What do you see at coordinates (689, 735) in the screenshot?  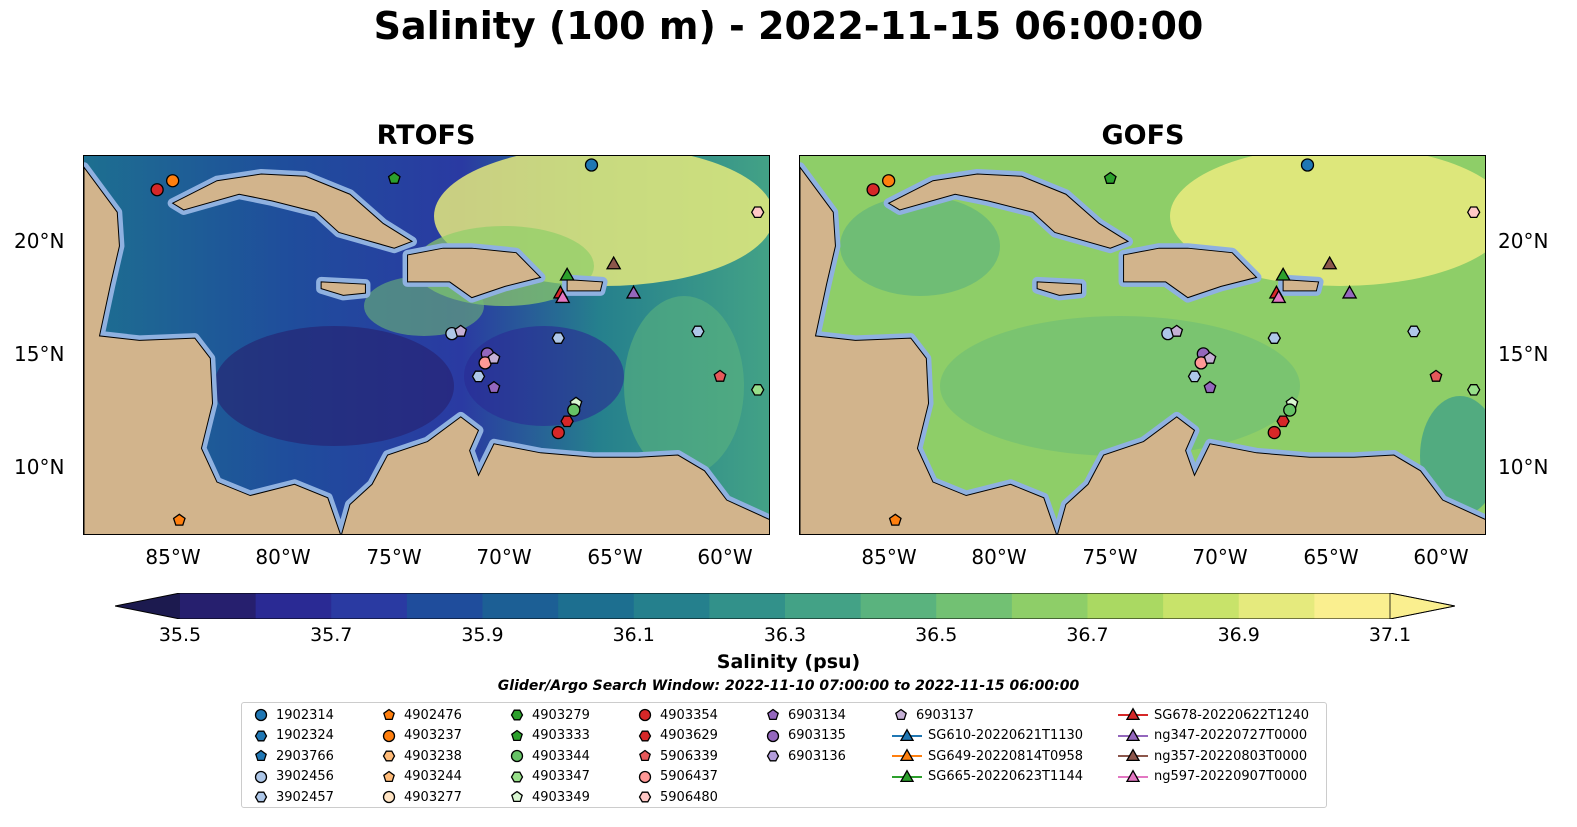 I see `legend-label: 4903629` at bounding box center [689, 735].